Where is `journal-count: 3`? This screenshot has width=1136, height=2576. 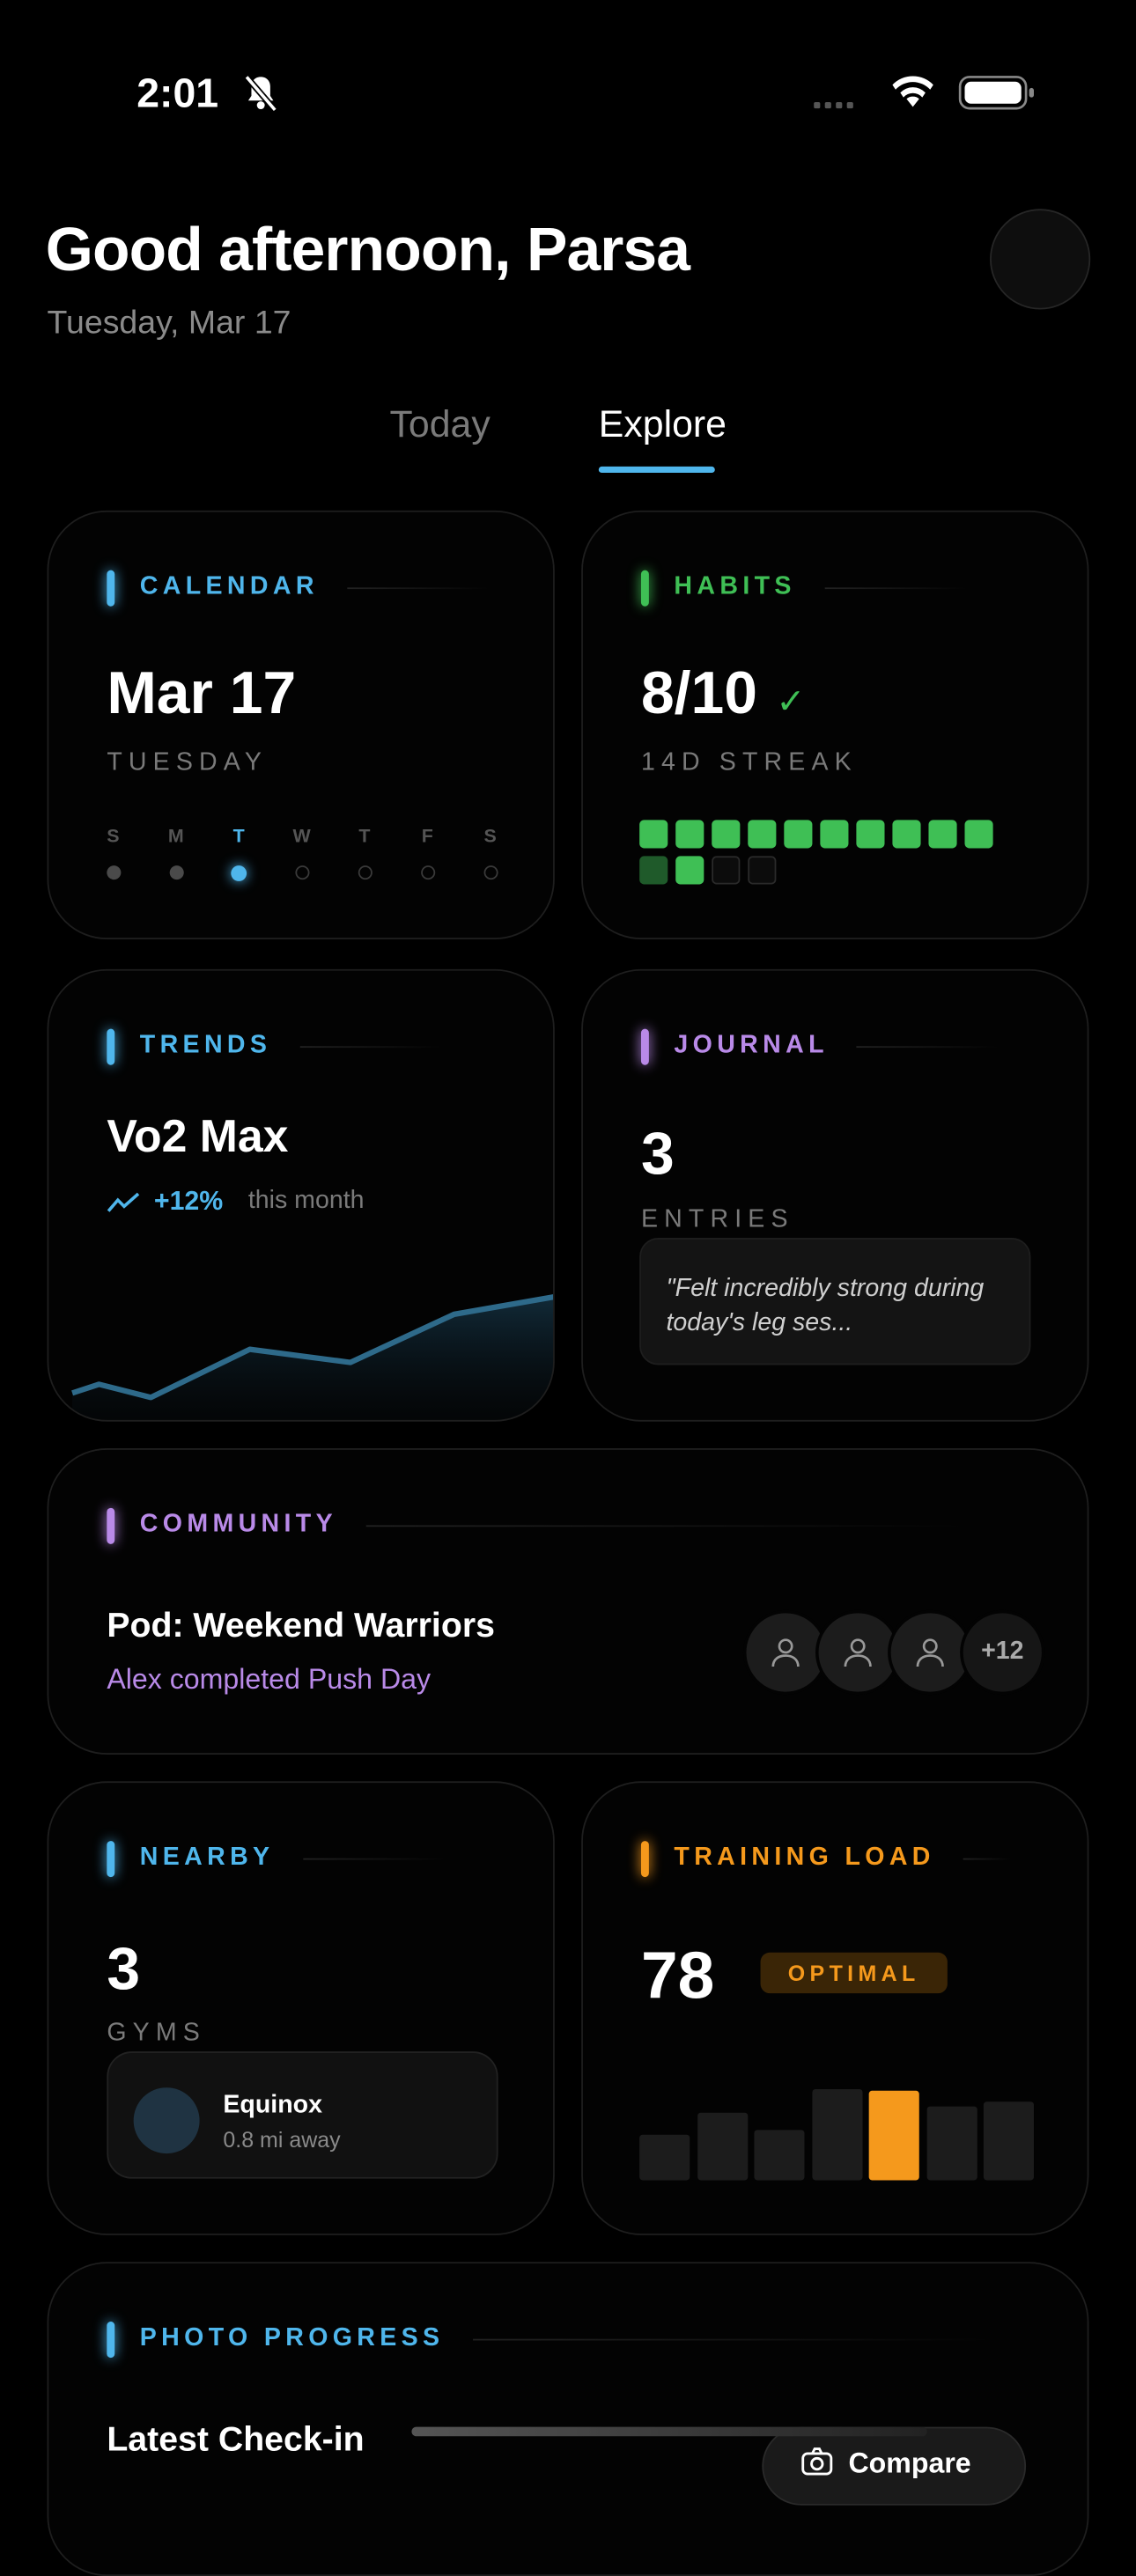
journal-count: 3 is located at coordinates (658, 1154).